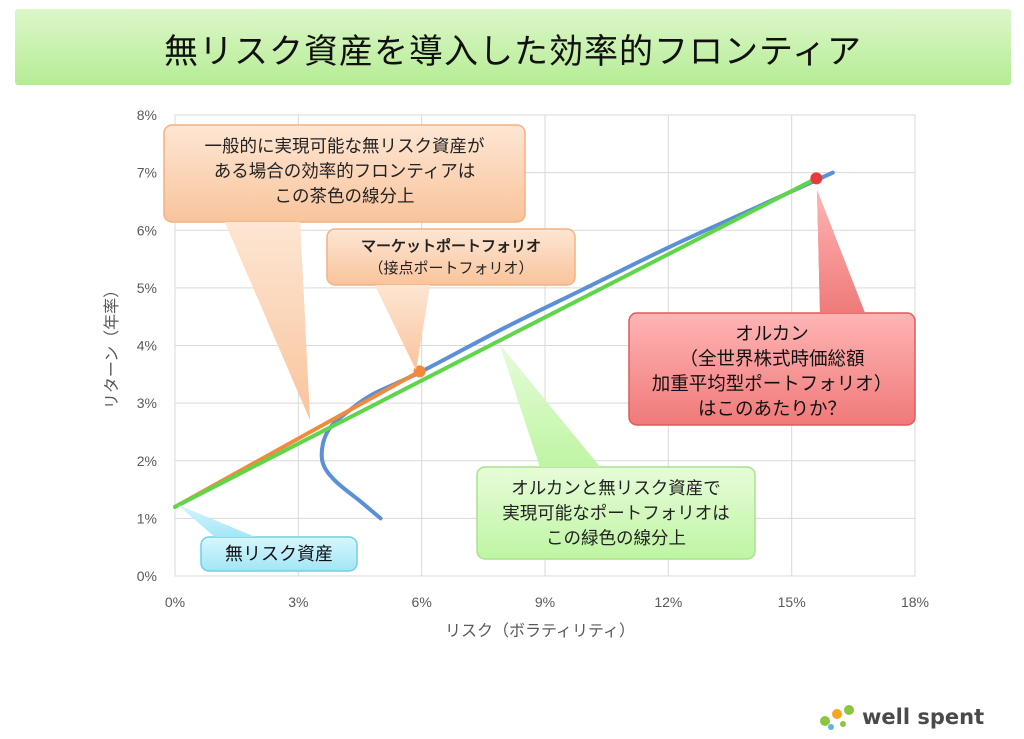  What do you see at coordinates (915, 602) in the screenshot?
I see `x-tick-label: 18%` at bounding box center [915, 602].